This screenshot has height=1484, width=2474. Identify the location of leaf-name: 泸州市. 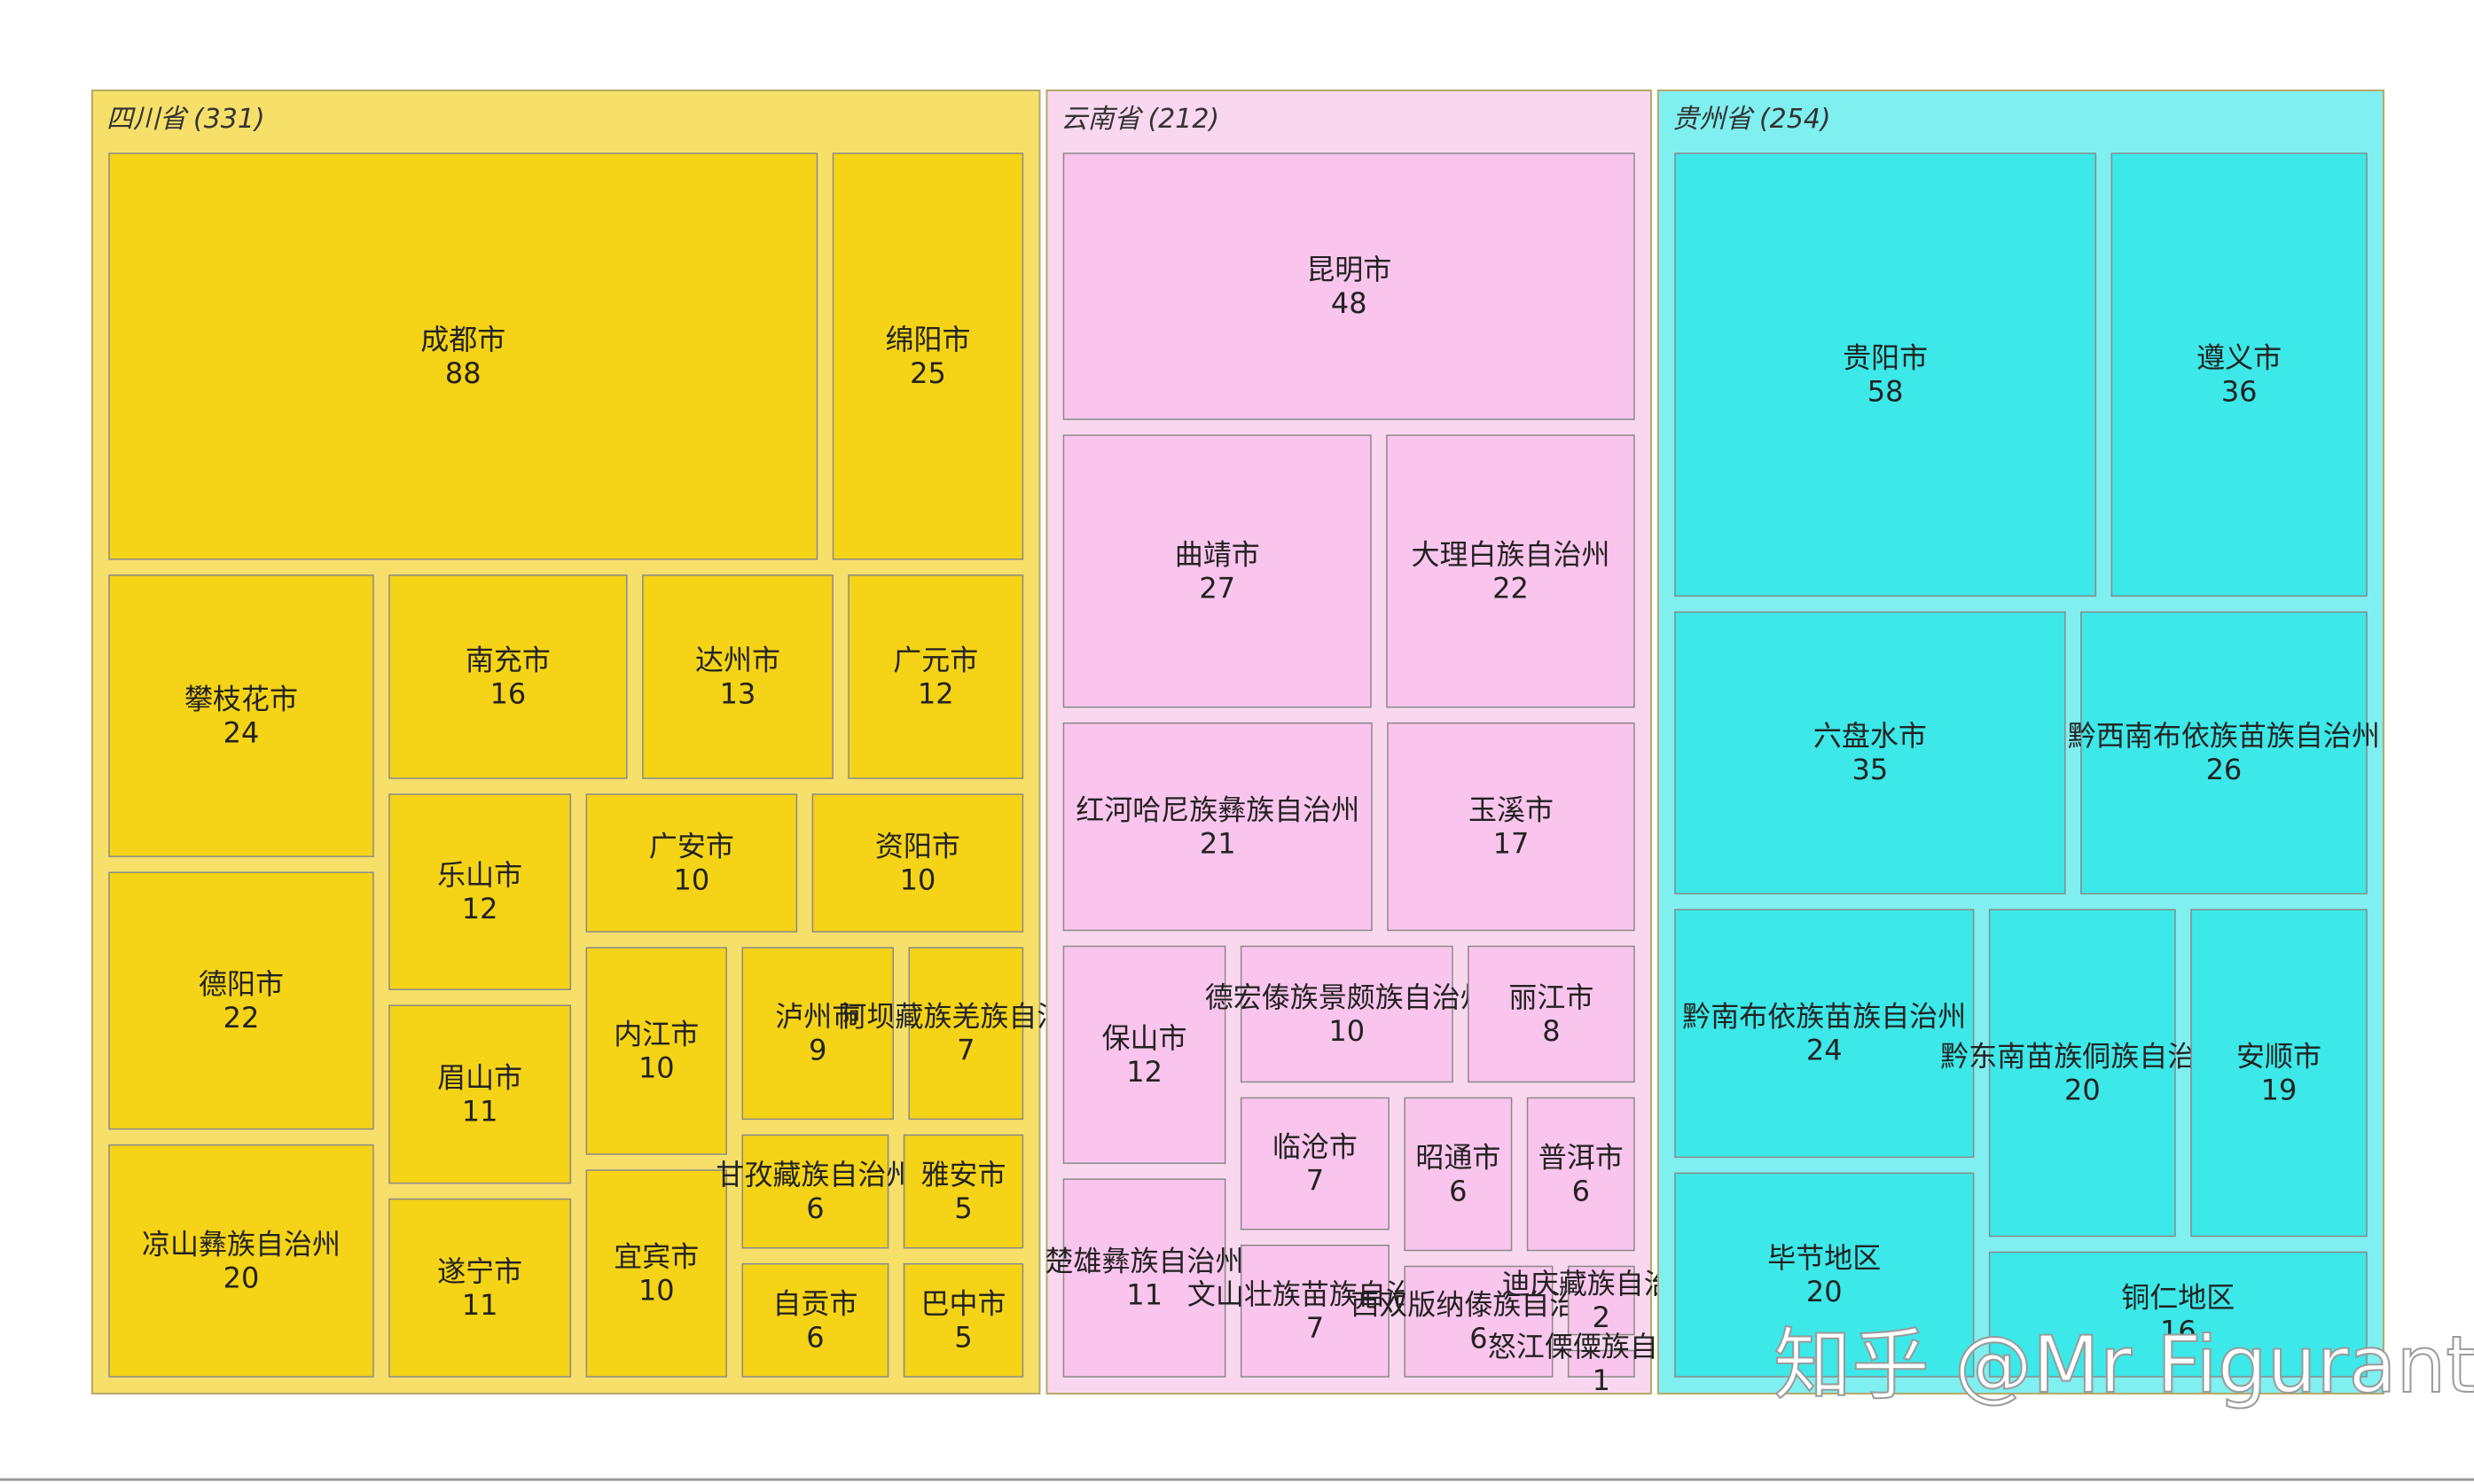
(817, 1017).